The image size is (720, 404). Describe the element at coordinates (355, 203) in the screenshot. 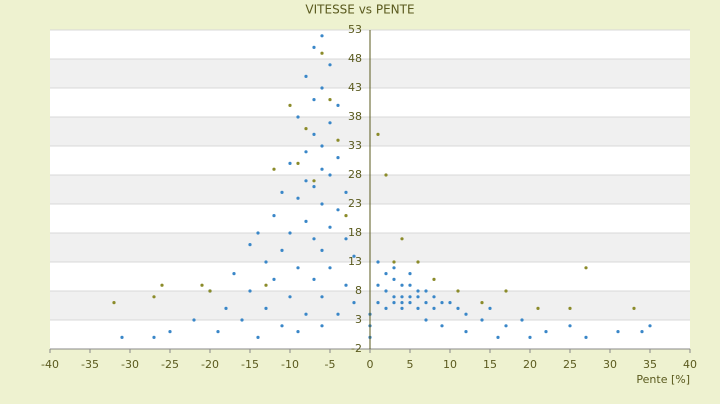

I see `y-tick-label: 23` at that location.